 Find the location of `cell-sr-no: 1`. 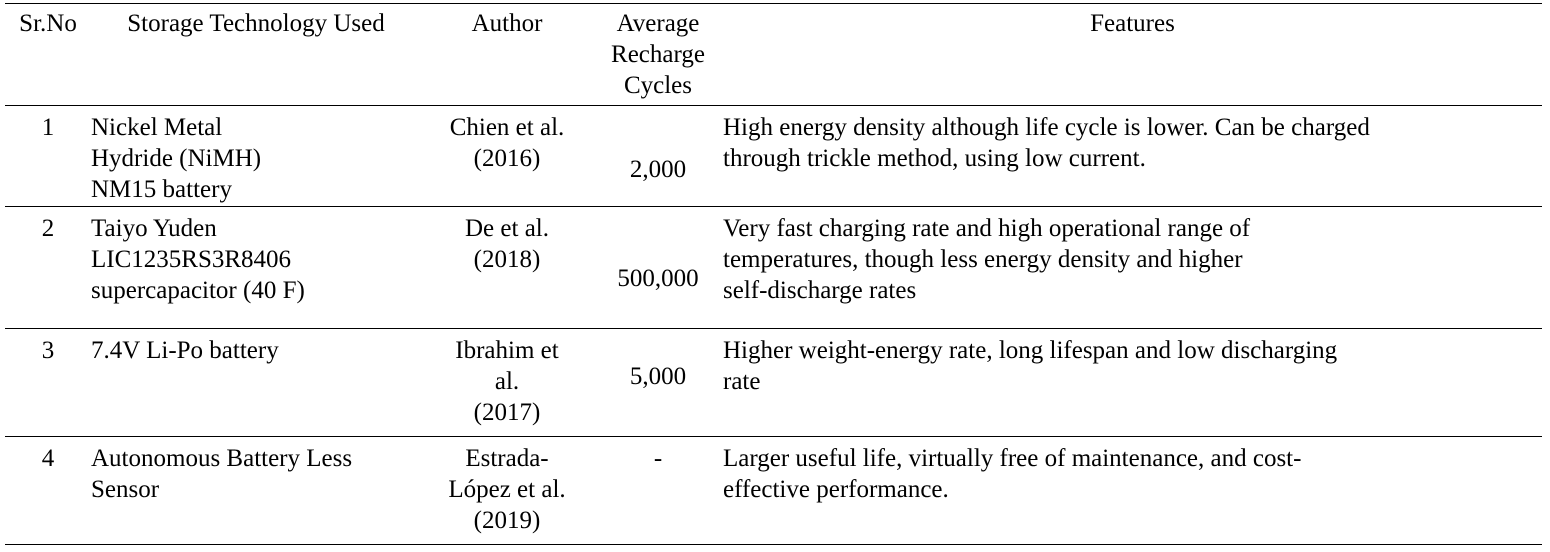

cell-sr-no: 1 is located at coordinates (48, 127).